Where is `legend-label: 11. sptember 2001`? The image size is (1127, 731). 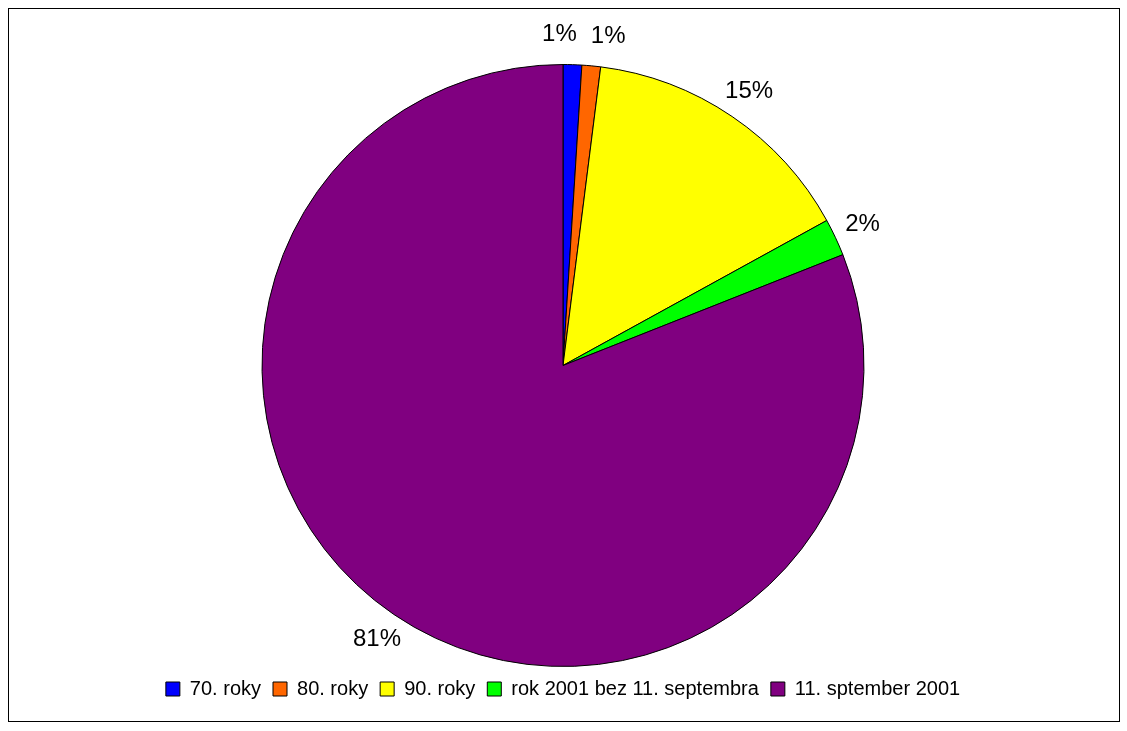 legend-label: 11. sptember 2001 is located at coordinates (877, 687).